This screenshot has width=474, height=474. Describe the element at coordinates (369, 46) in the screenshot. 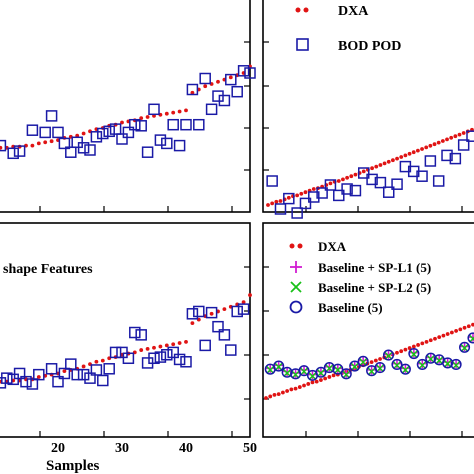

I see `legend-bodpod-label: BOD POD` at that location.